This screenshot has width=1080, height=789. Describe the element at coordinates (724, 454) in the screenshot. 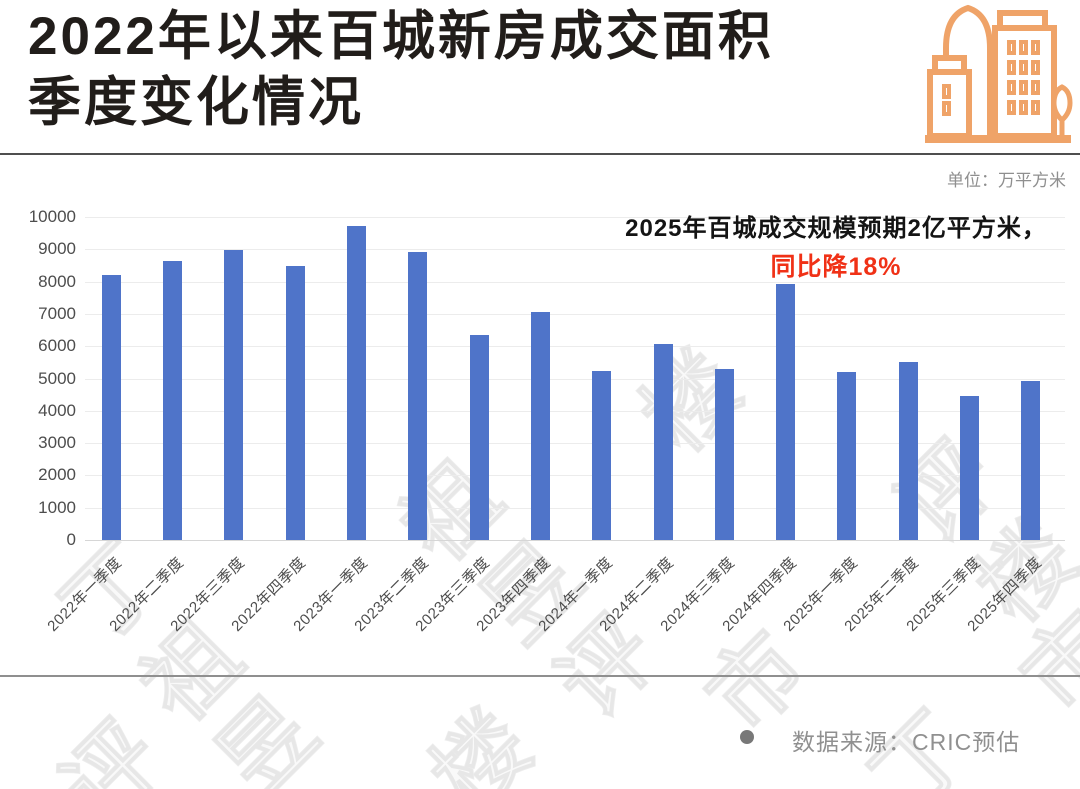

I see `bar-2024年三季度` at that location.